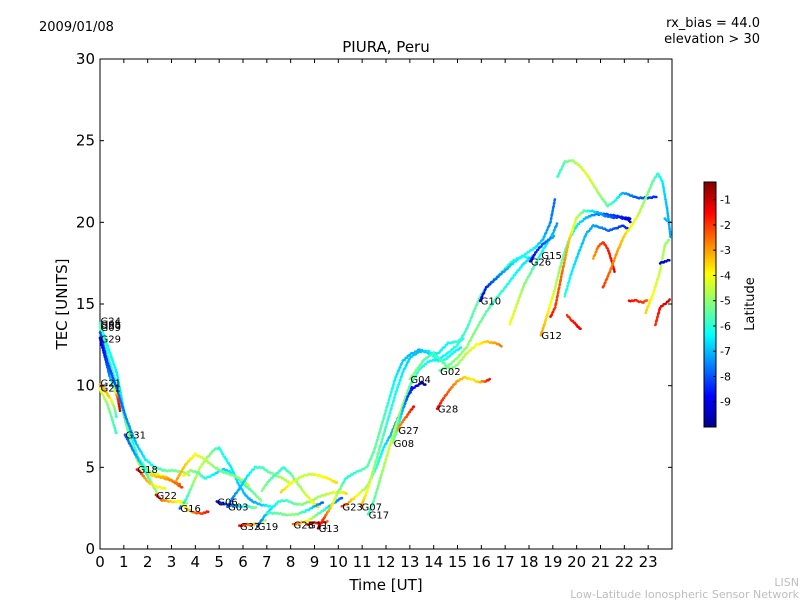  I want to click on x-tick-label: 1, so click(124, 562).